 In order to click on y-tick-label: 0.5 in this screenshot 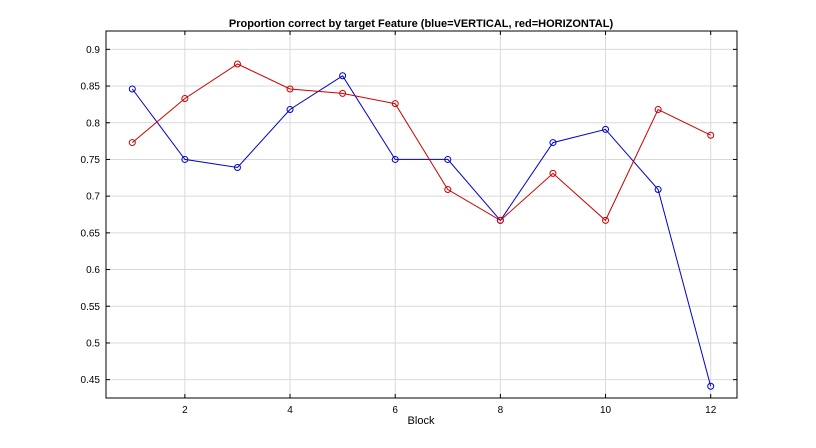, I will do `click(93, 343)`.